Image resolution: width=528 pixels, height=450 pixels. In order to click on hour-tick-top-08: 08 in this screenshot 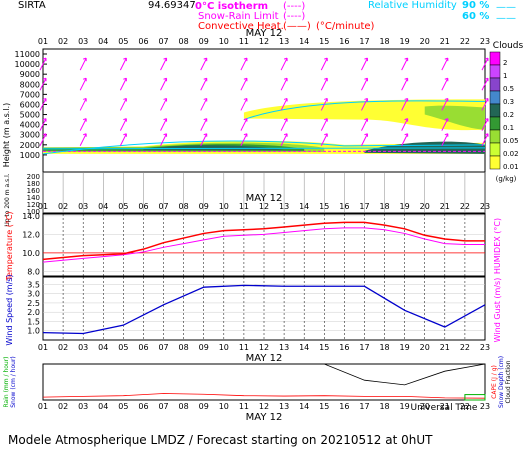, I will do `click(184, 41)`.